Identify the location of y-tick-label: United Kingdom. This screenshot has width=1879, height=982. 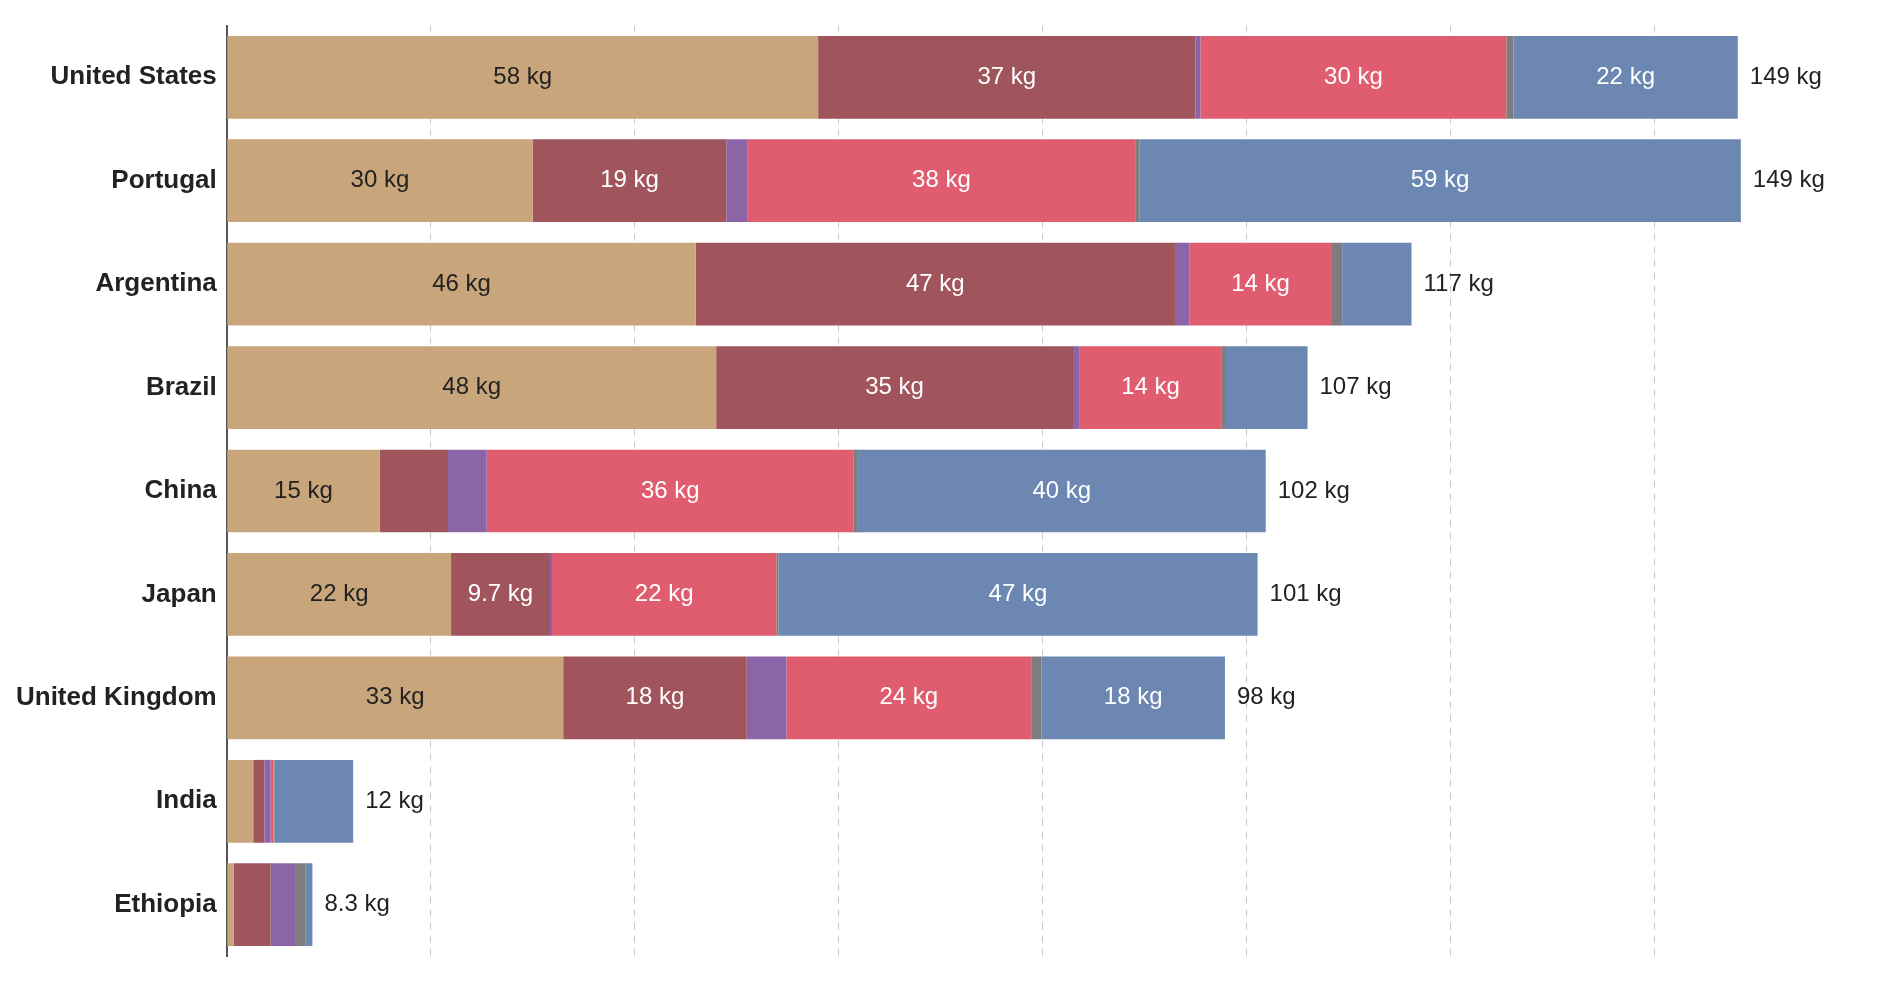
(116, 696).